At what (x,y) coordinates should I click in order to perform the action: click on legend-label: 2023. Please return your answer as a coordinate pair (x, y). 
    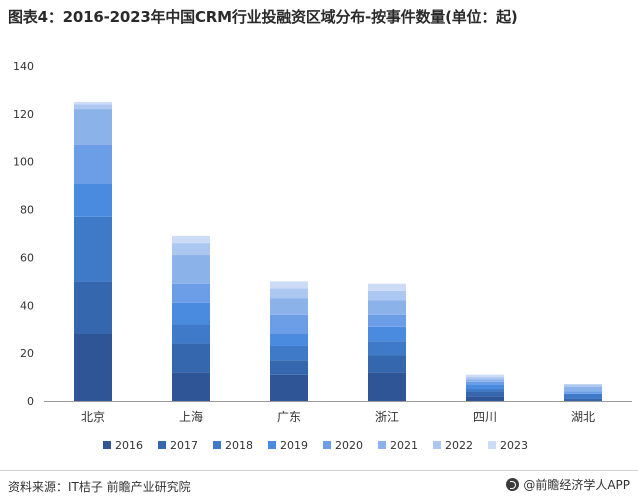
    Looking at the image, I should click on (514, 445).